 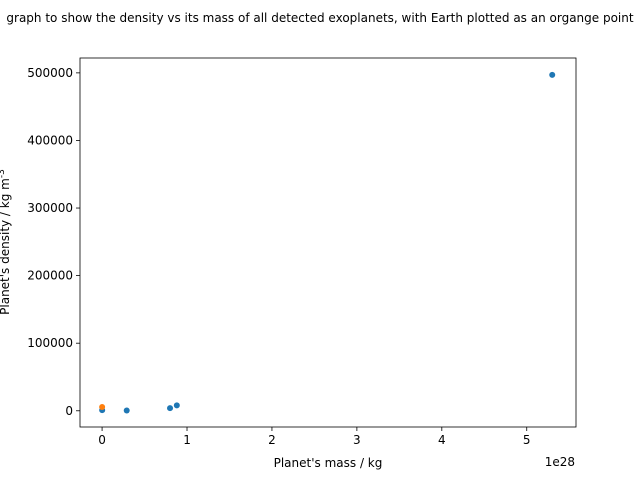 I want to click on x-tick-label: 4, so click(x=442, y=440).